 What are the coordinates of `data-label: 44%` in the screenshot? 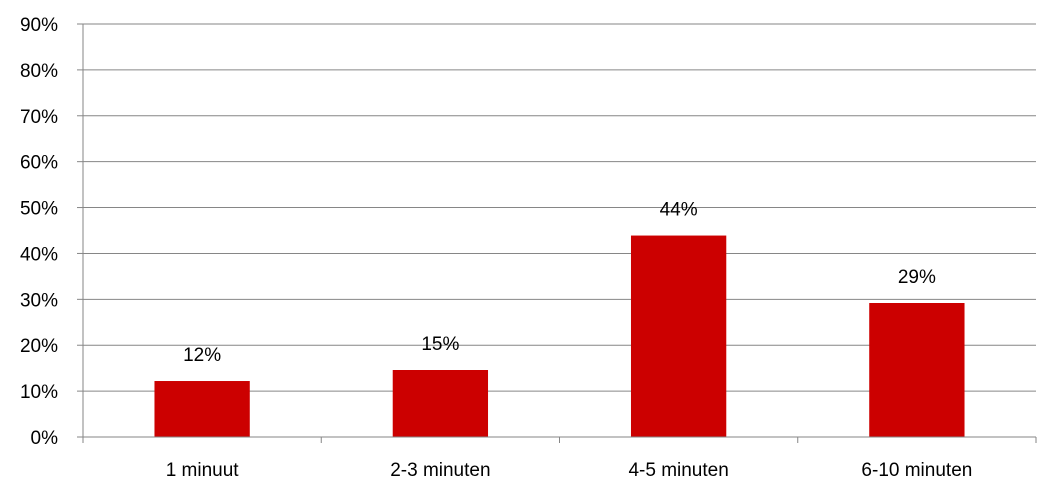 It's located at (679, 210).